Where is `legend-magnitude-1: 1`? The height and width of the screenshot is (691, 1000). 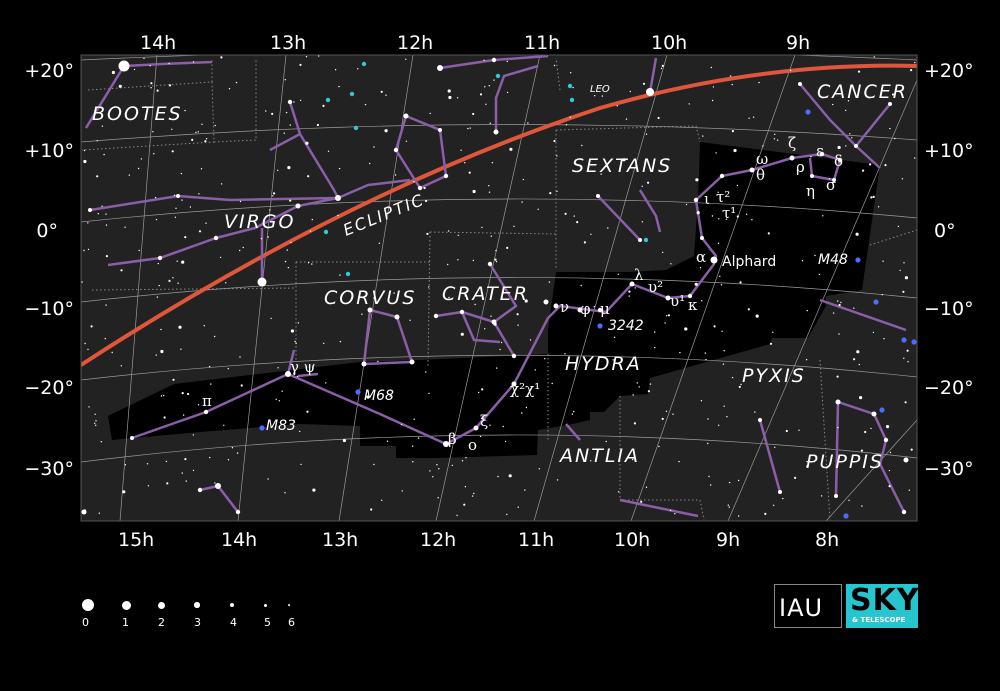 legend-magnitude-1: 1 is located at coordinates (128, 612).